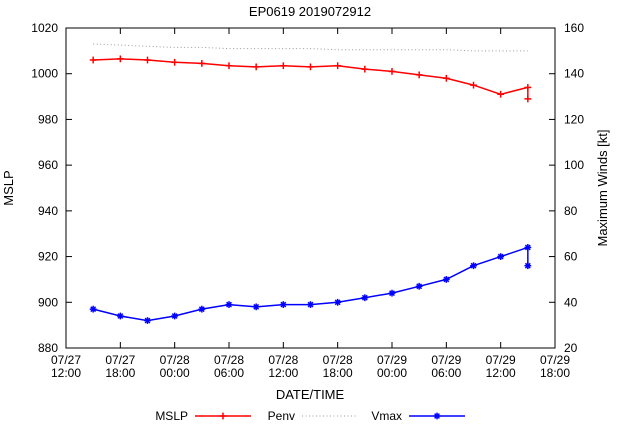 This screenshot has width=619, height=432. Describe the element at coordinates (310, 394) in the screenshot. I see `x-axis-title: DATE/TIME` at that location.